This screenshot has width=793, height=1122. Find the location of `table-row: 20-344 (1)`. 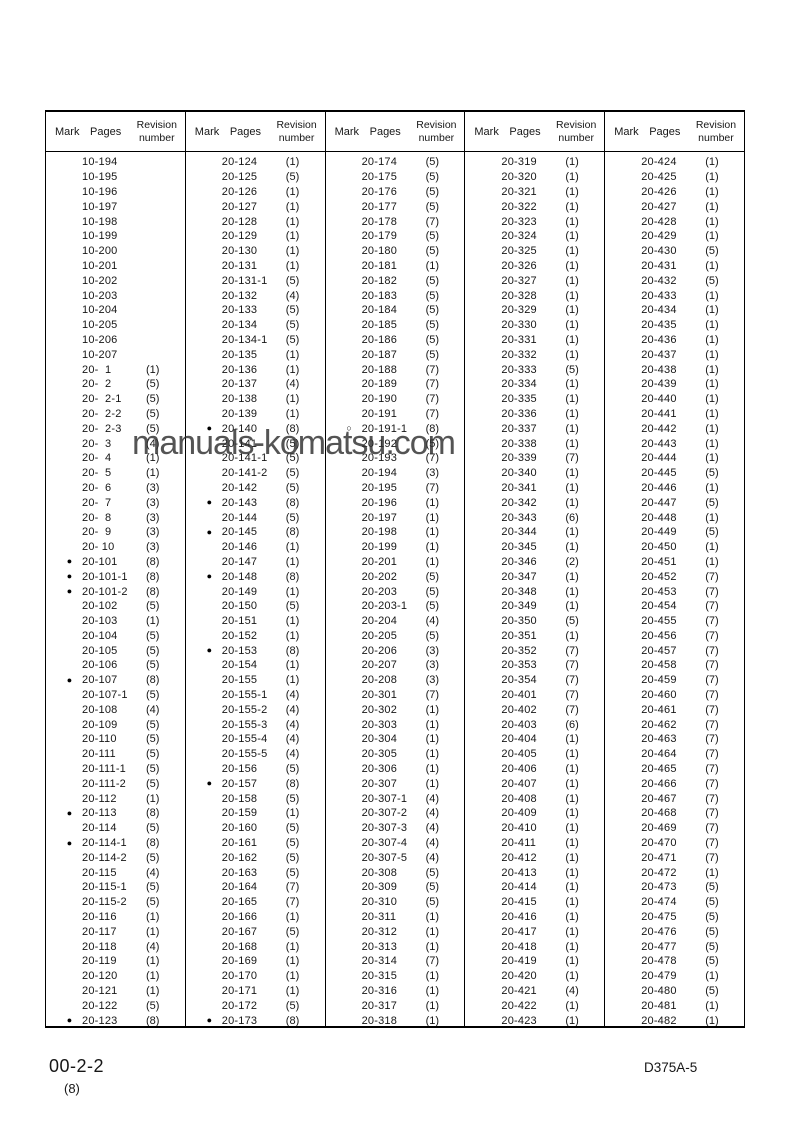

table-row: 20-344 (1) is located at coordinates (534, 532).